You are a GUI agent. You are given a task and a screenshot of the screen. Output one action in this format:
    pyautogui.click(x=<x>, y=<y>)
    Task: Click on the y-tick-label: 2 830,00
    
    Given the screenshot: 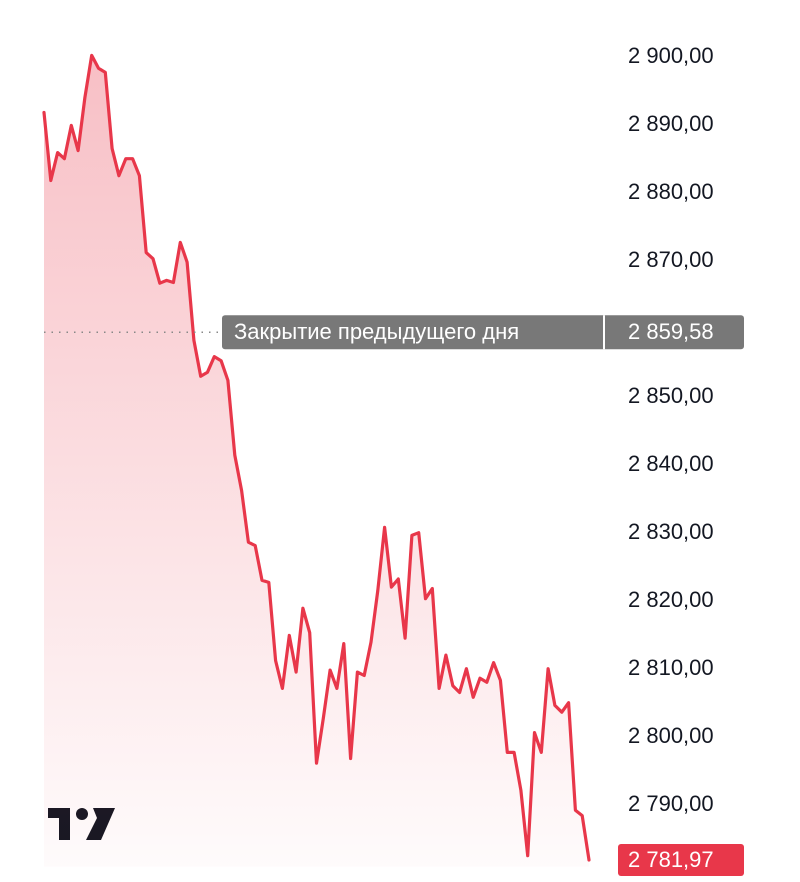 What is the action you would take?
    pyautogui.click(x=671, y=531)
    